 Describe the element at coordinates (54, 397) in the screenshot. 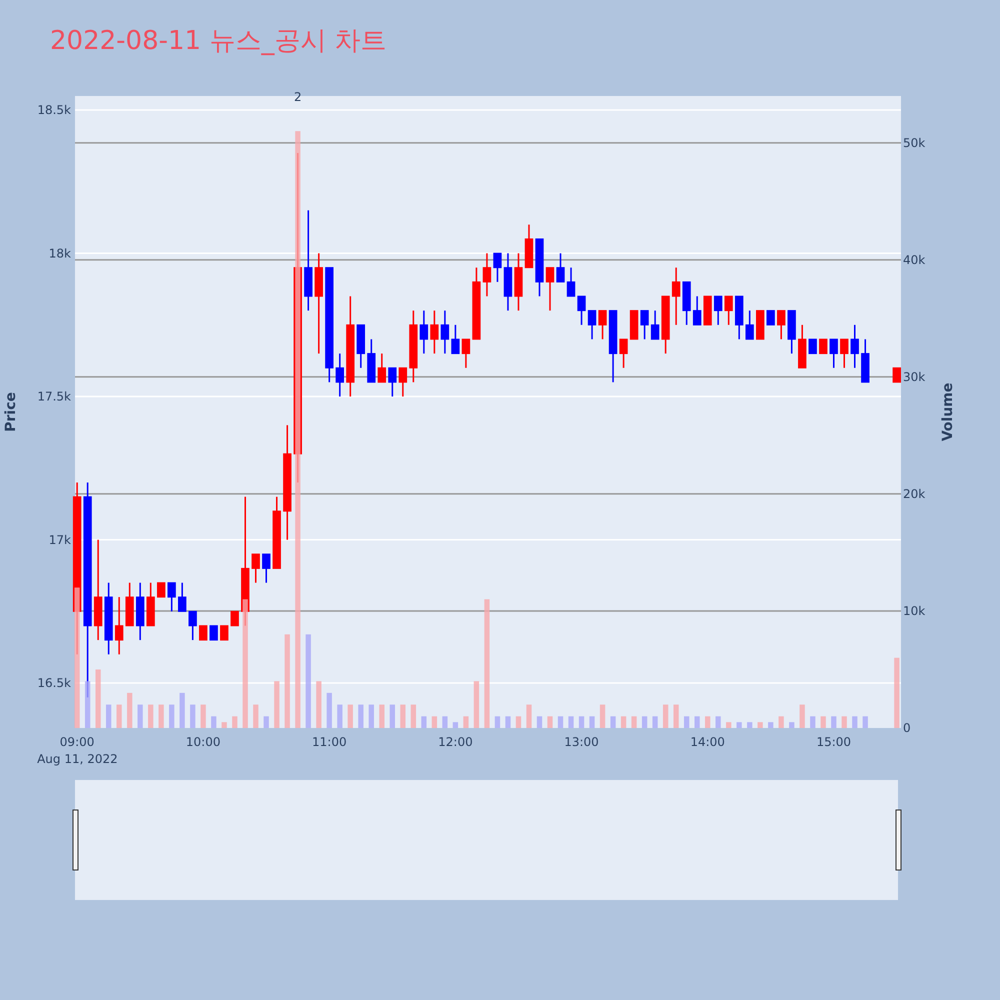

I see `y-tick-label: 17.5k` at that location.